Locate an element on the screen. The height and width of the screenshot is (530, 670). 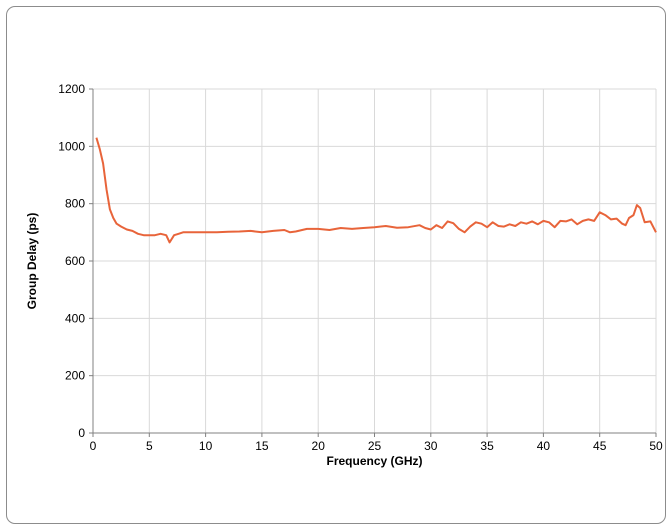
y-tick-label: 1000 is located at coordinates (71, 146).